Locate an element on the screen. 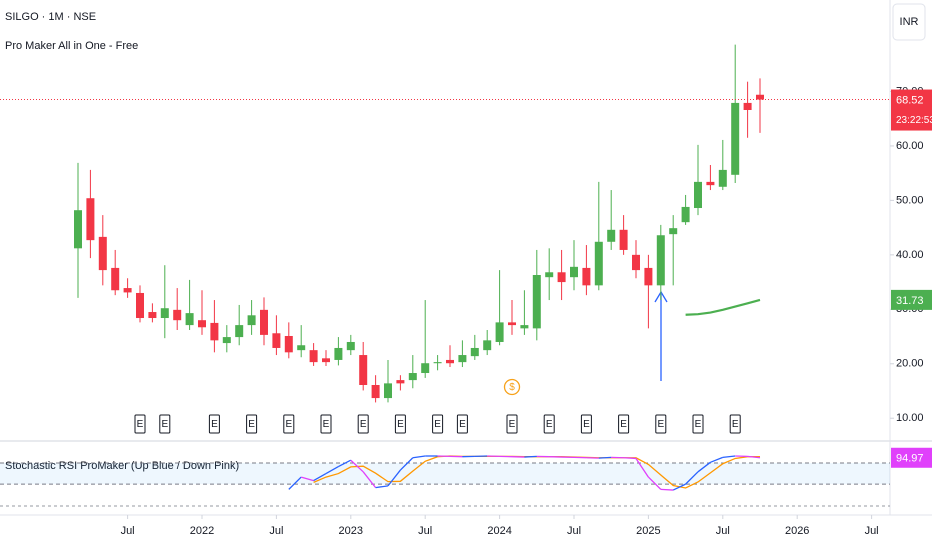 This screenshot has width=932, height=555. x-tick-label: 2022 is located at coordinates (202, 531).